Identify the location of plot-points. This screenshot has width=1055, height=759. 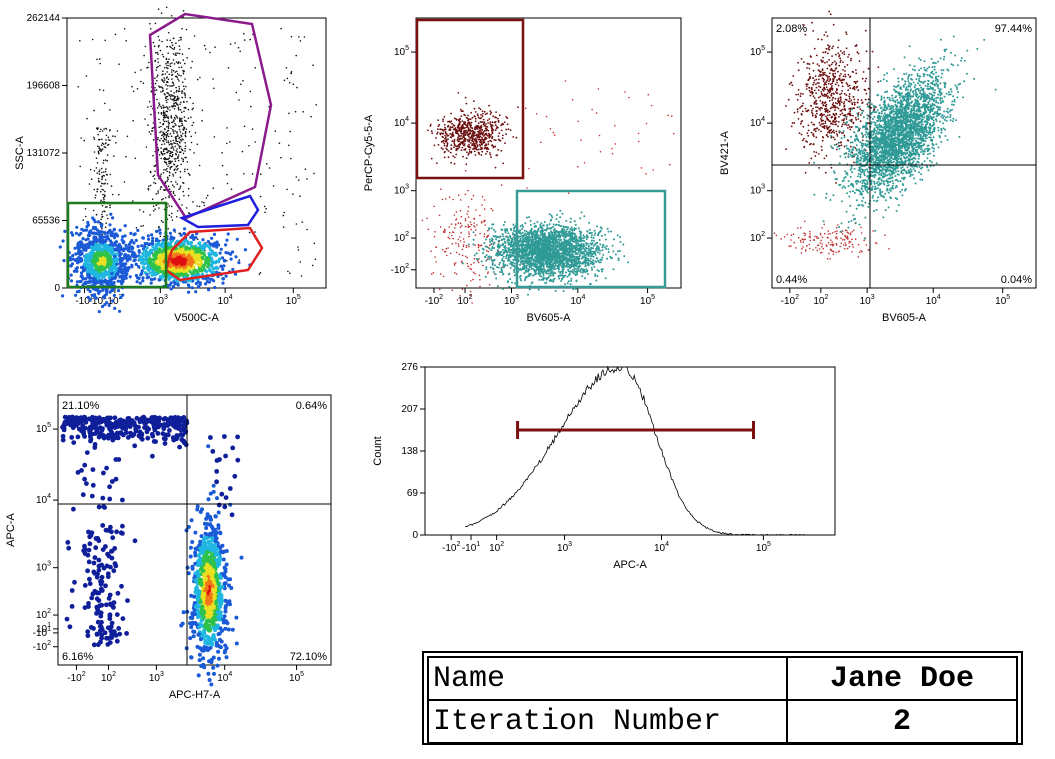
(548, 192).